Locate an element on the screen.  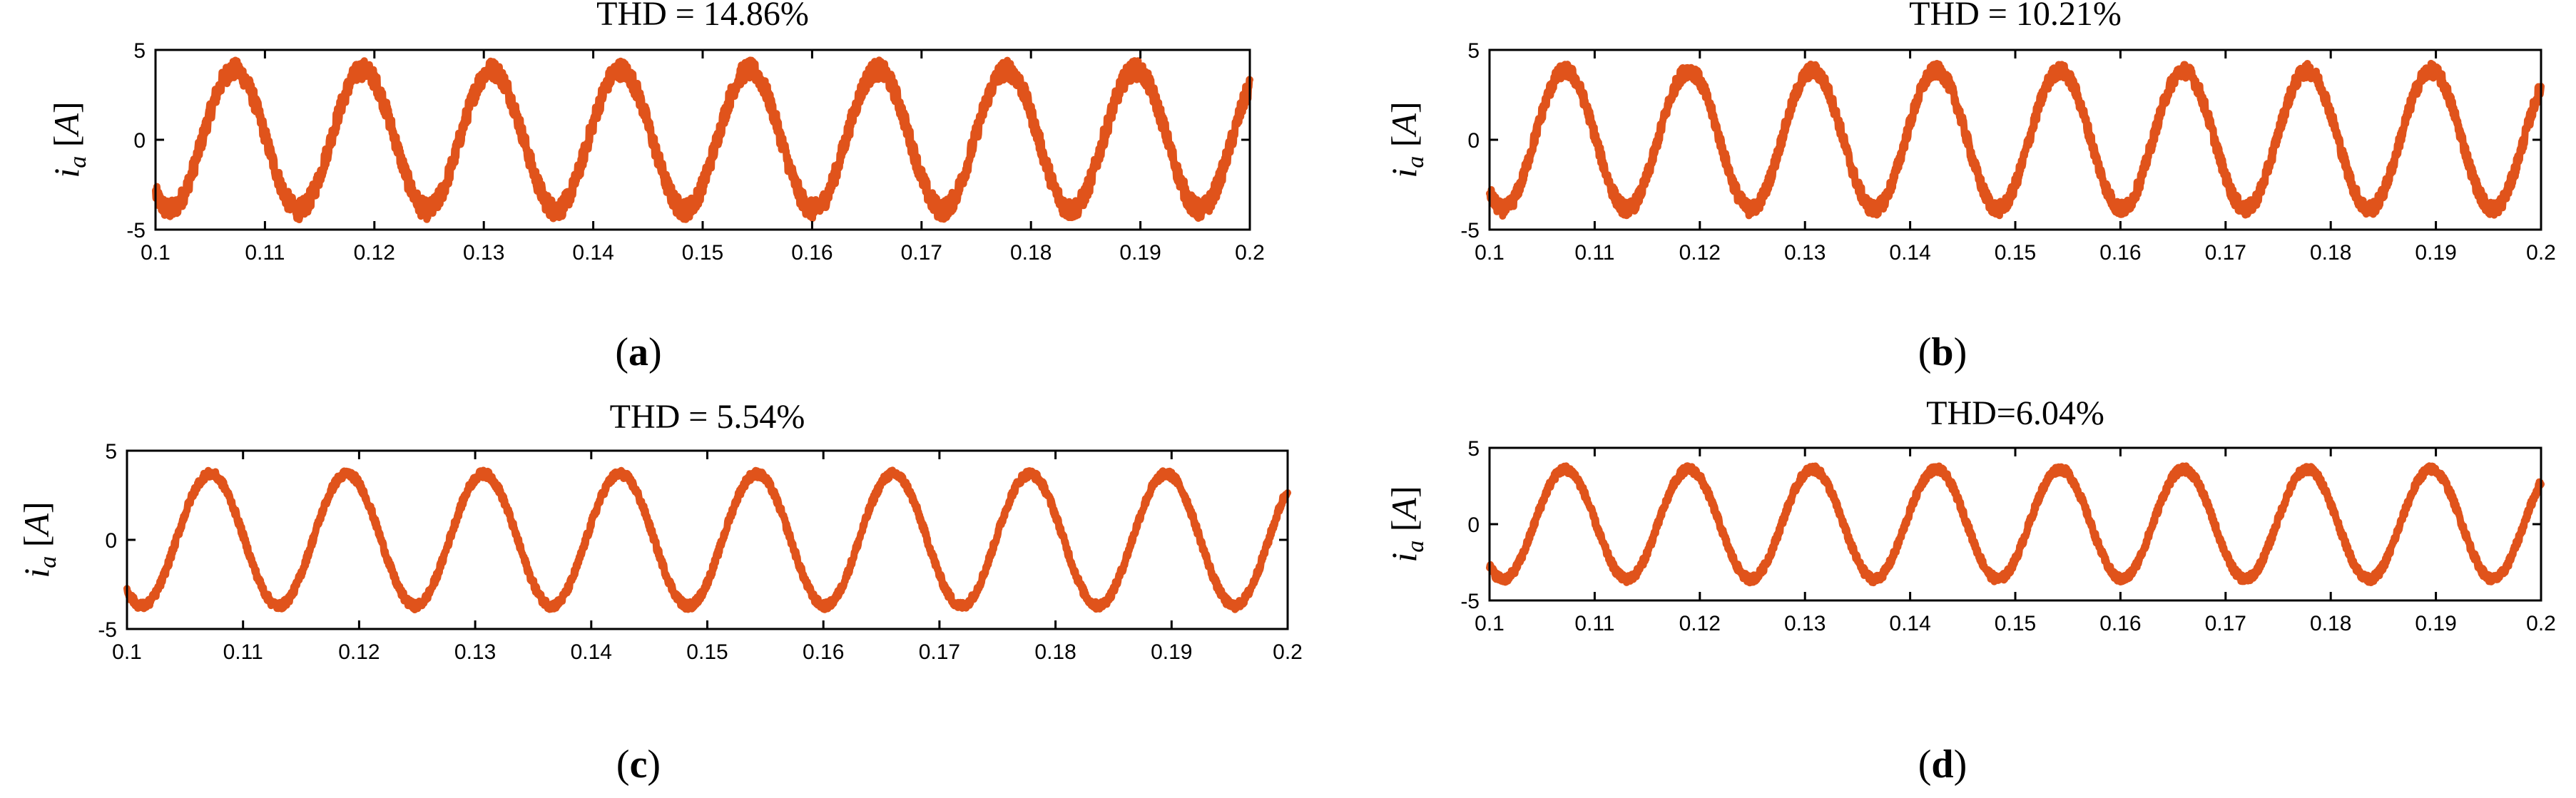
chart-title: THD=6.04% is located at coordinates (2015, 413).